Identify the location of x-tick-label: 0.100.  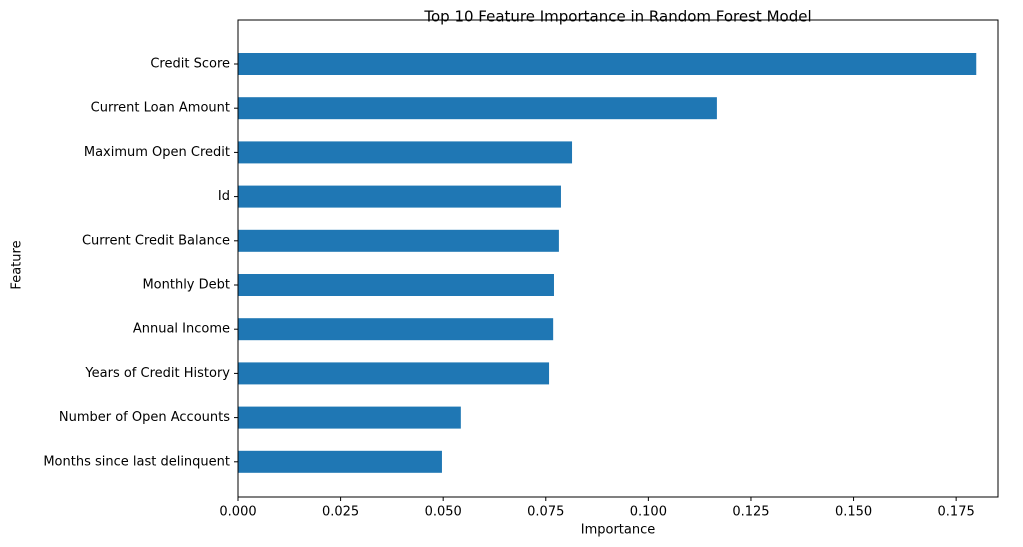
(648, 512).